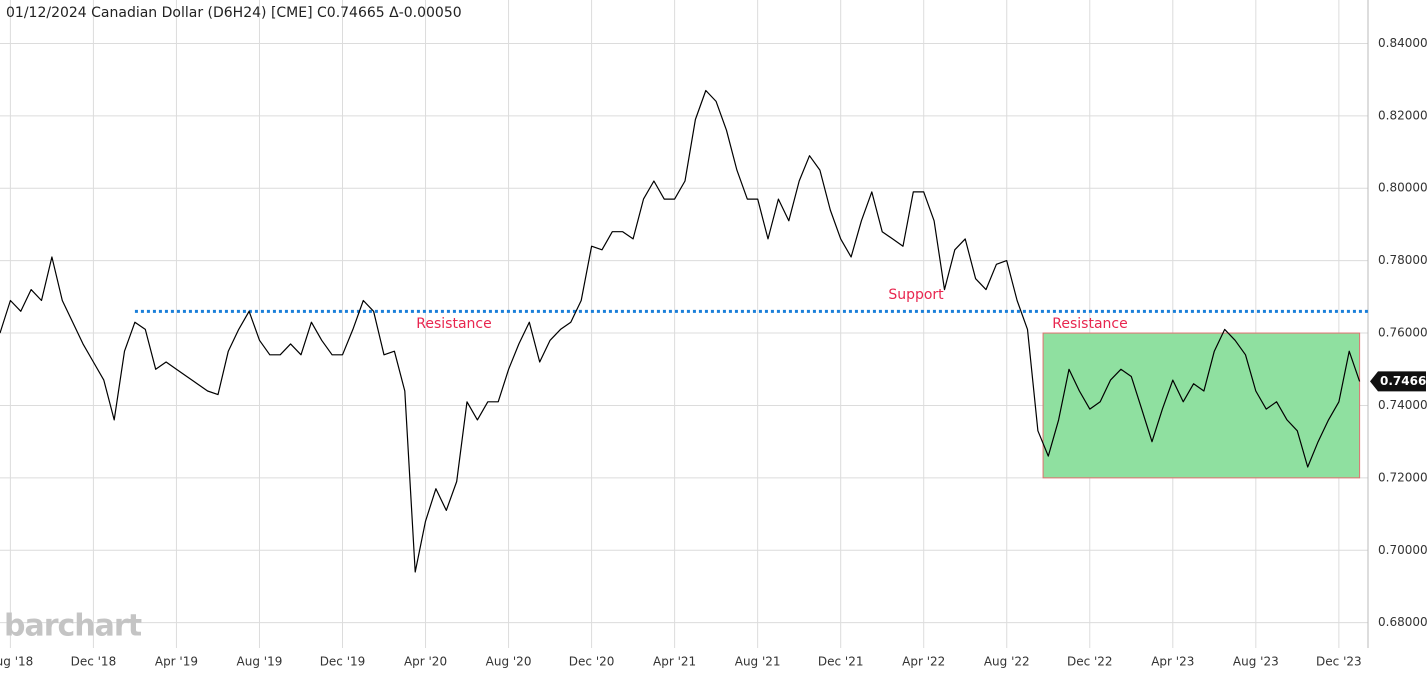  Describe the element at coordinates (1007, 662) in the screenshot. I see `x-tick-label: Aug '22` at that location.